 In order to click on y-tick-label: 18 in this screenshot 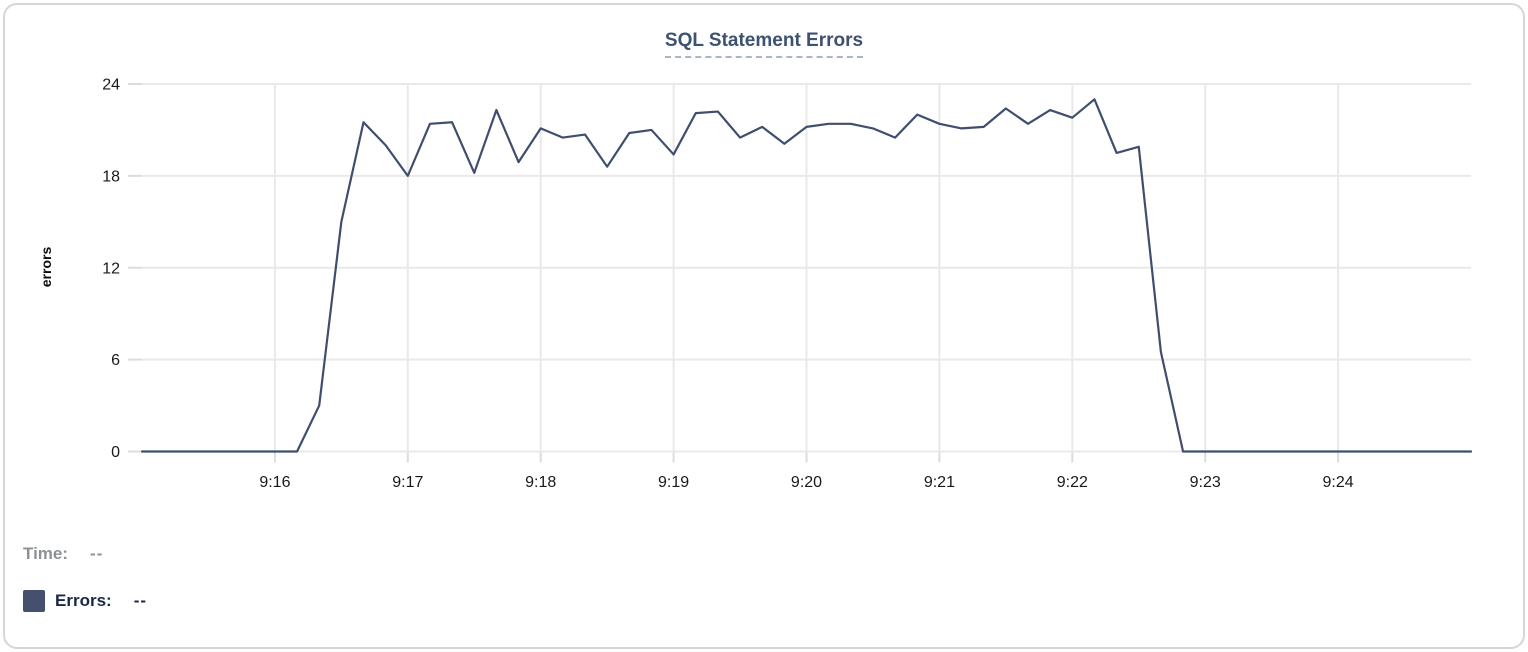, I will do `click(111, 176)`.